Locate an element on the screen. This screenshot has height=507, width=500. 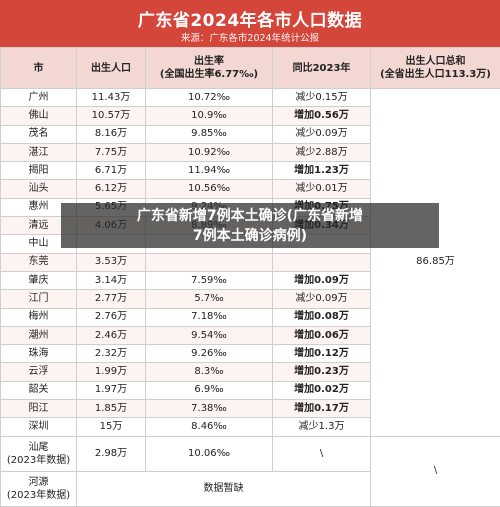
birth-pop-cell: 2.32万 is located at coordinates (111, 354).